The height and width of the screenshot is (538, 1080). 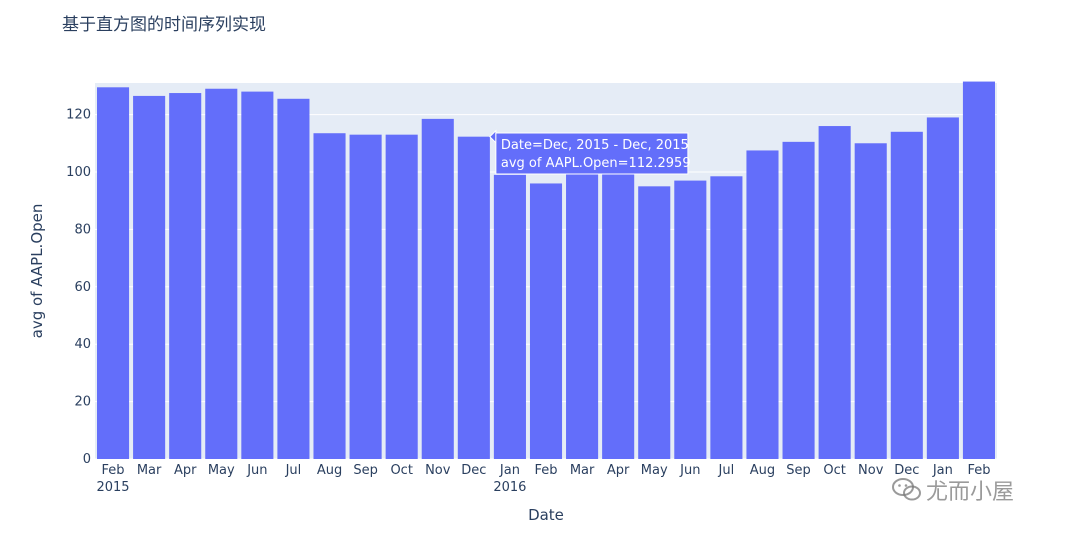 What do you see at coordinates (78, 172) in the screenshot?
I see `y-tick-label: 100` at bounding box center [78, 172].